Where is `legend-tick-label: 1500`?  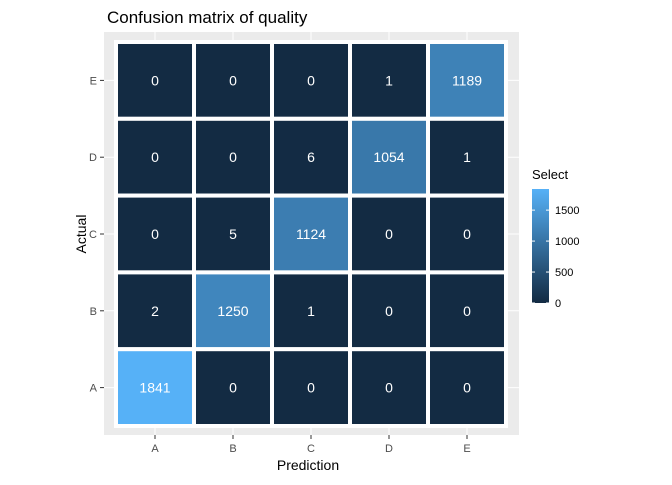
legend-tick-label: 1500 is located at coordinates (567, 211).